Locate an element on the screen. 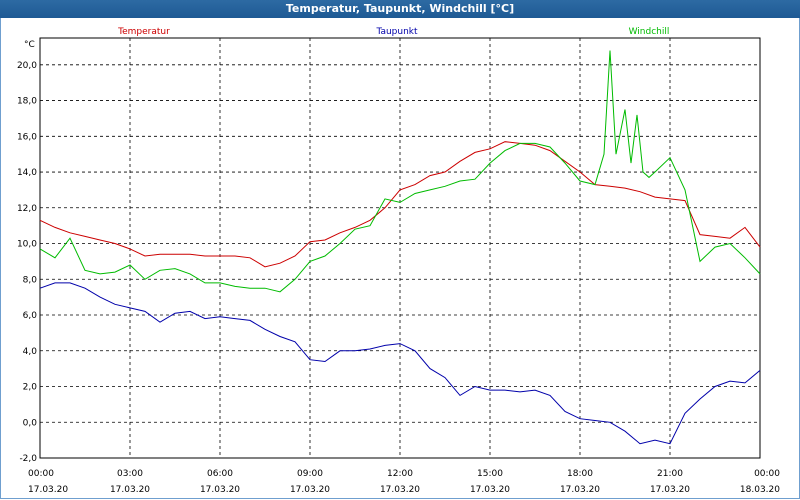 The height and width of the screenshot is (500, 800). y-tick-label: 2,0 is located at coordinates (30, 388).